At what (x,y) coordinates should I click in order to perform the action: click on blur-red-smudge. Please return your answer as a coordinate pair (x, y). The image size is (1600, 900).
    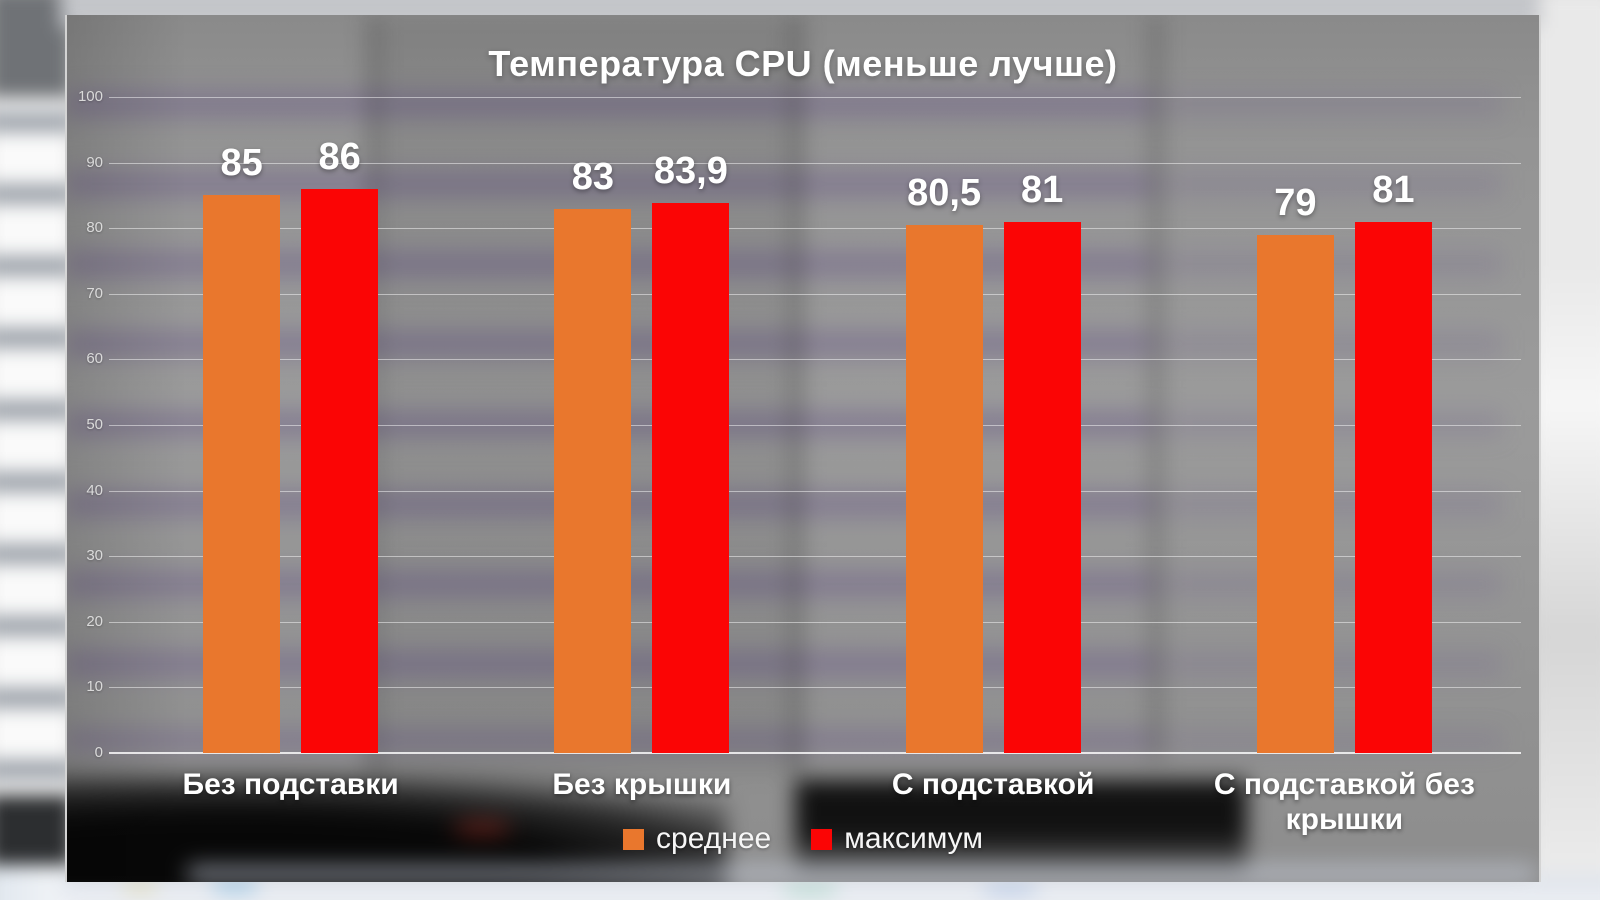
    Looking at the image, I should click on (482, 828).